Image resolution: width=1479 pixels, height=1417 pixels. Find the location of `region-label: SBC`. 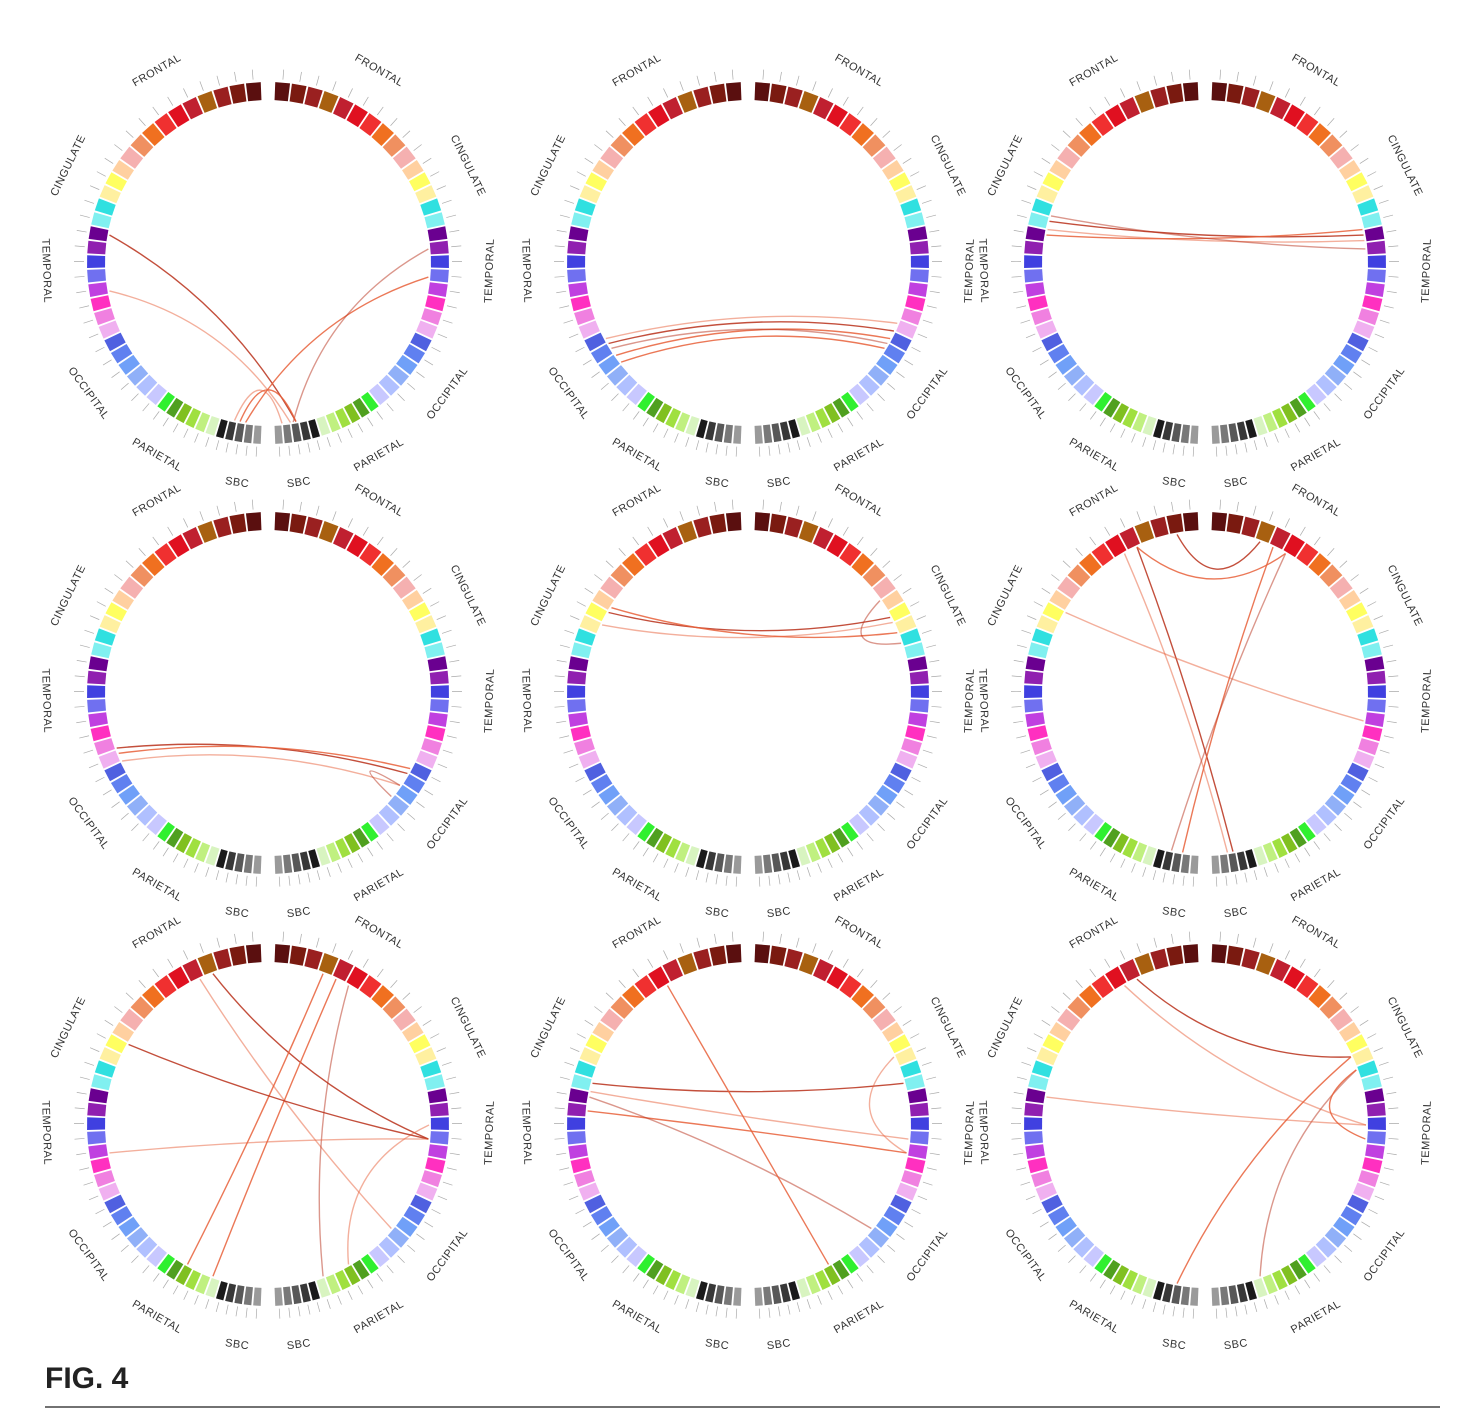

region-label: SBC is located at coordinates (1236, 482).